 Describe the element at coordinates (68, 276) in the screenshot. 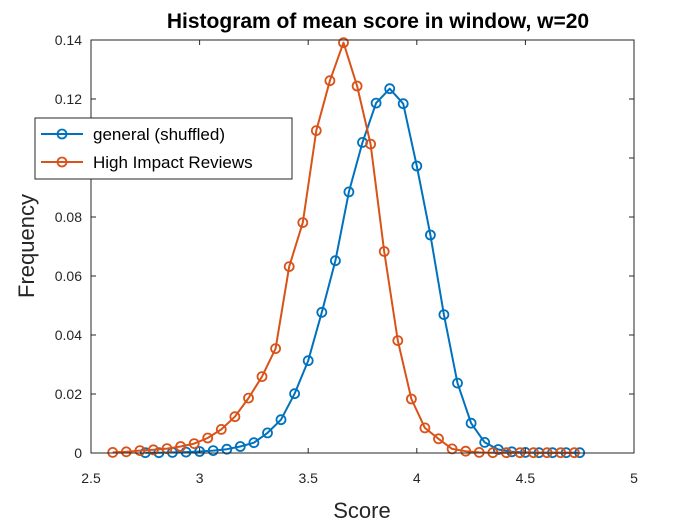

I see `y-tick-label: 0.06` at that location.